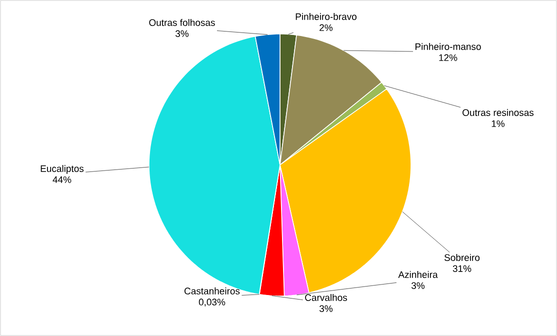  What do you see at coordinates (448, 57) in the screenshot?
I see `data-label: 12%` at bounding box center [448, 57].